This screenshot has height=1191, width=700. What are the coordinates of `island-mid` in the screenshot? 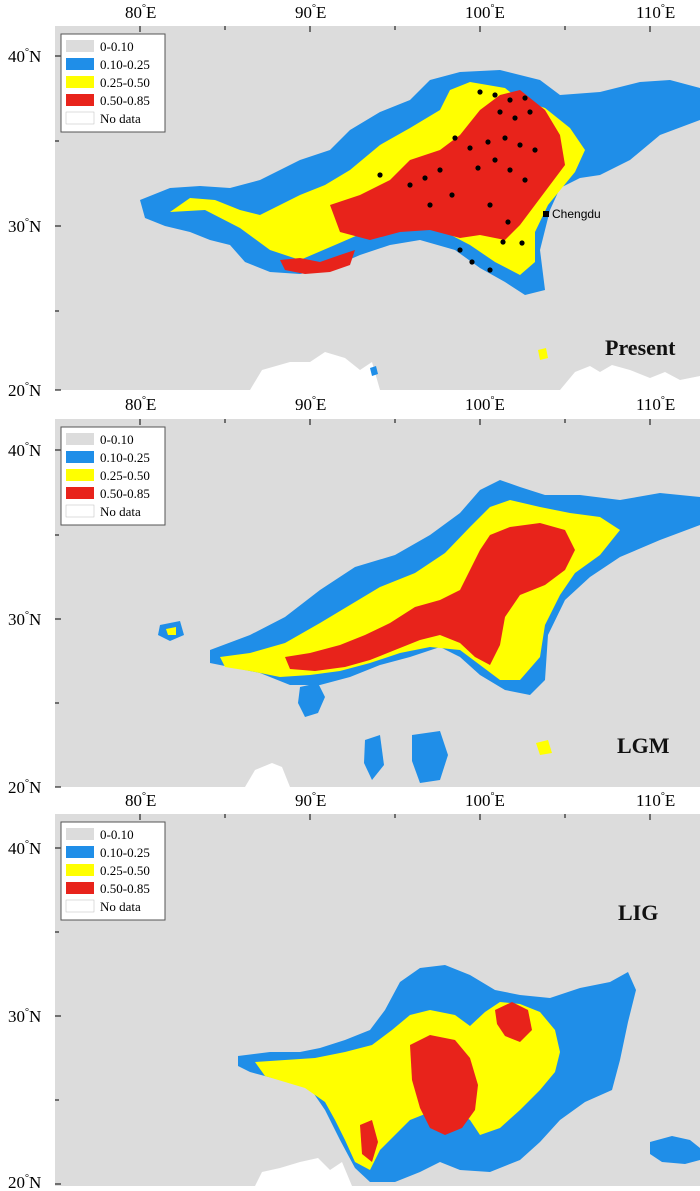 It's located at (543, 354).